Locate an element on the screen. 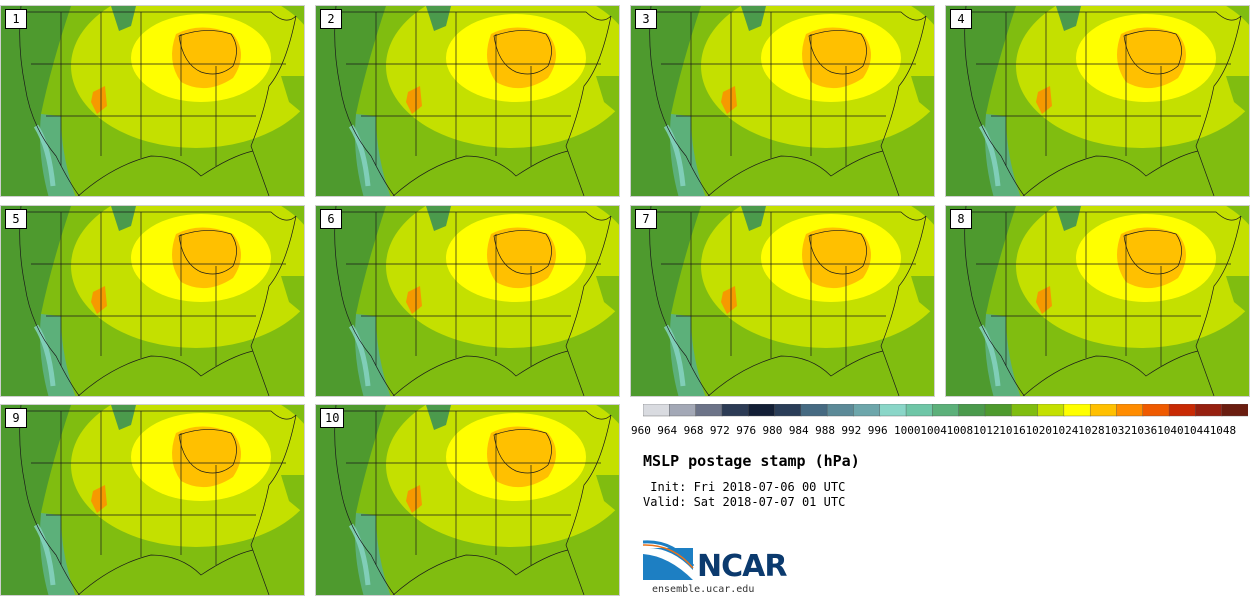  colorbar-tick-label: 960 is located at coordinates (641, 430).